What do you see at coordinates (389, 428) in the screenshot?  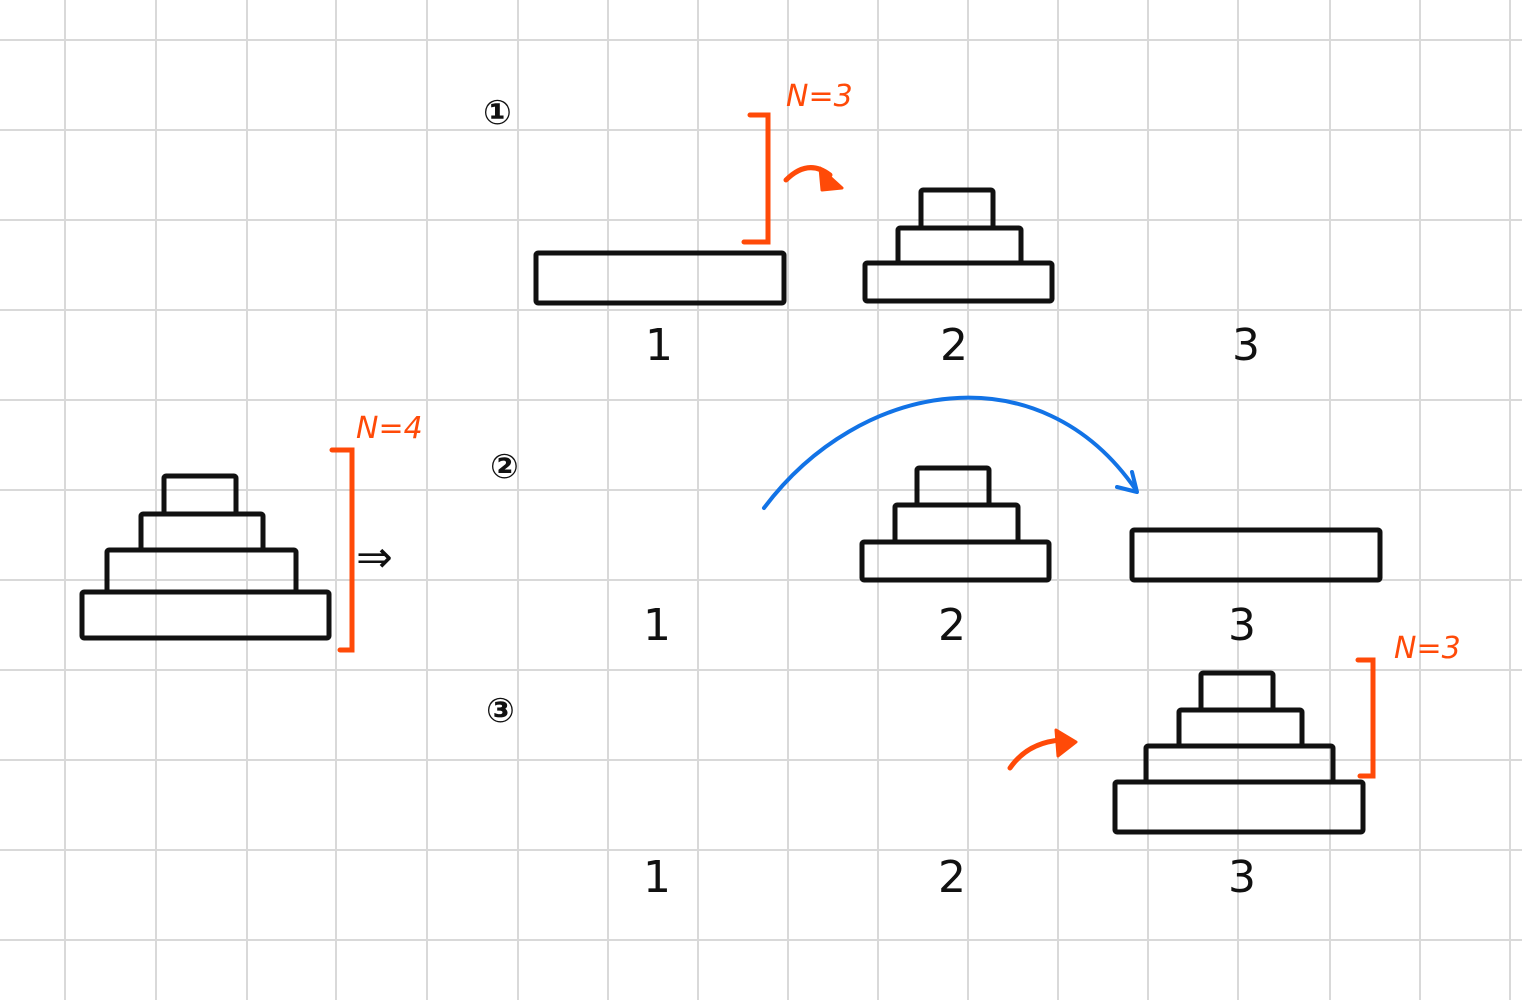 I see `n-label-initial: N=4` at bounding box center [389, 428].